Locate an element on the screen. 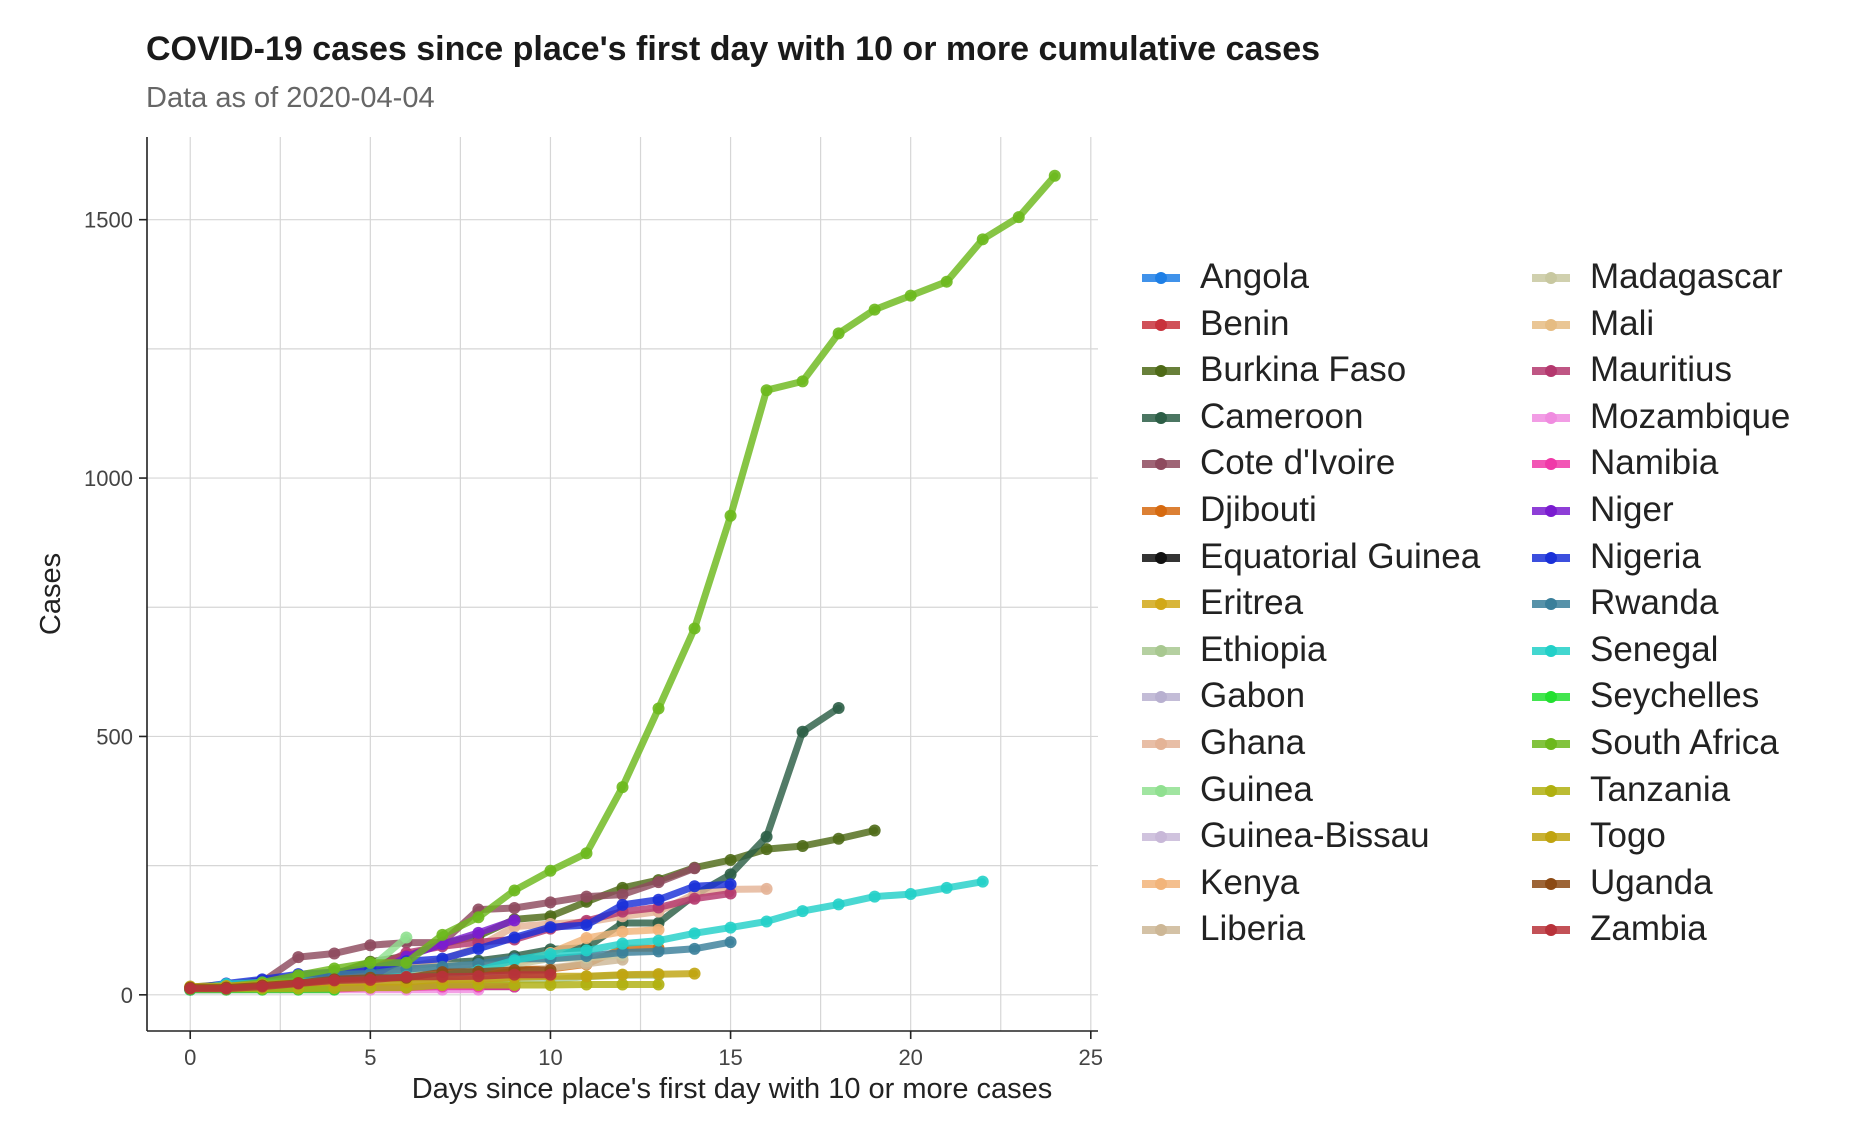  legend-item: Nigeria is located at coordinates (1614, 557).